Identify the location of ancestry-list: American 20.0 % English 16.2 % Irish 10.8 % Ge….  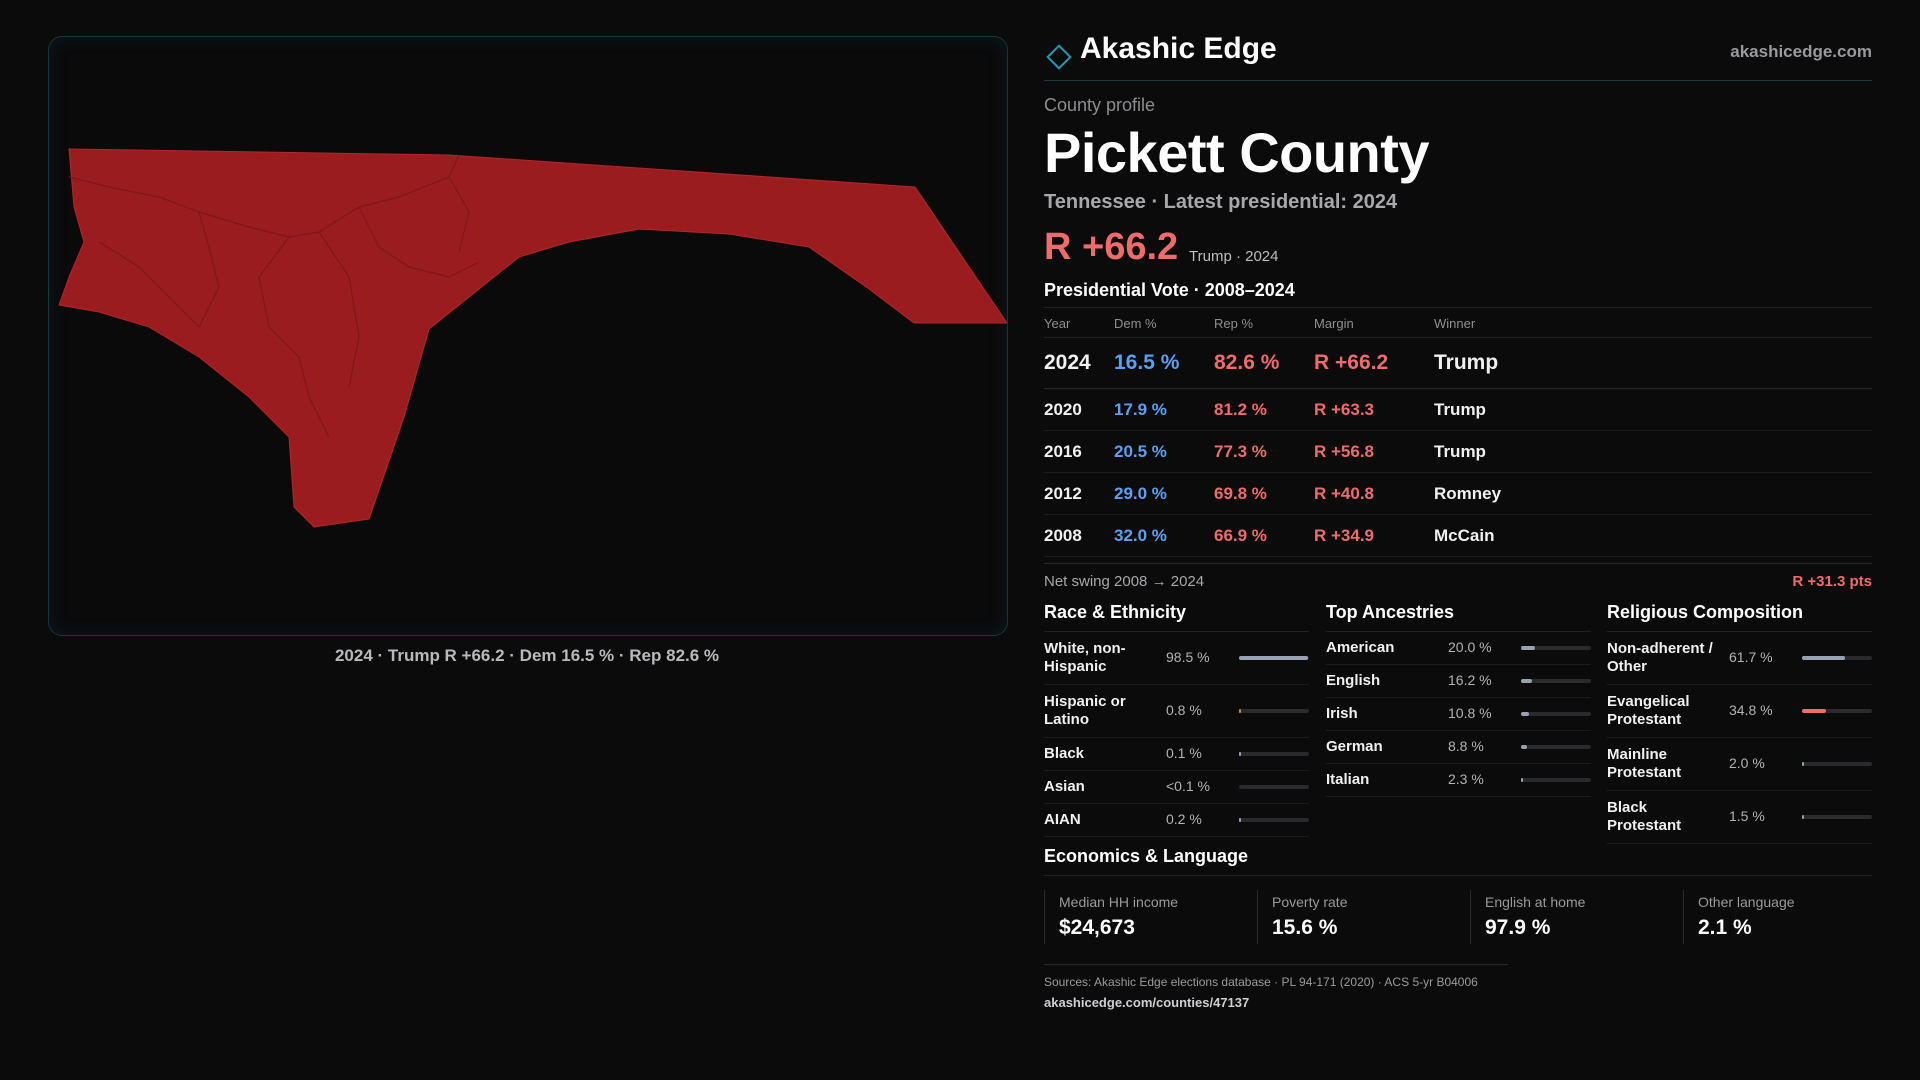
(1458, 714).